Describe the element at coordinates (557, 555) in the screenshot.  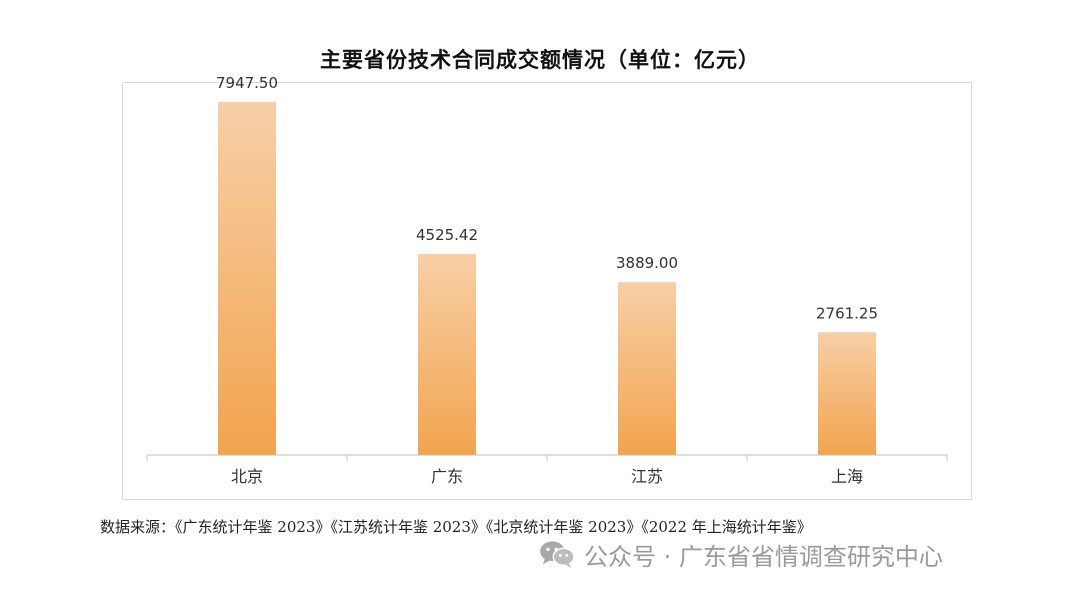
I see `wechat-icon` at that location.